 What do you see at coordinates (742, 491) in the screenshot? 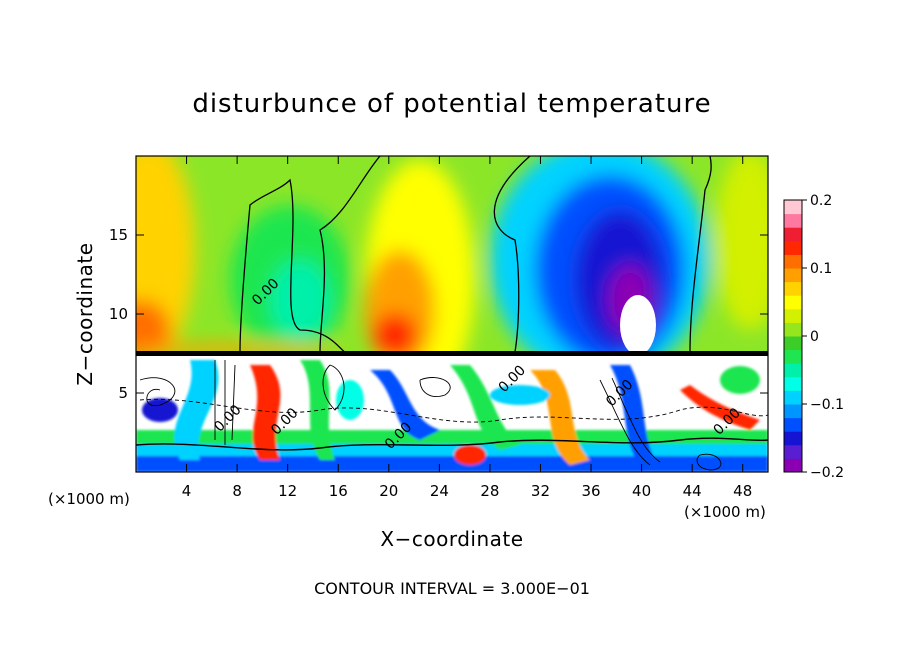
I see `x-tick-label: 48` at bounding box center [742, 491].